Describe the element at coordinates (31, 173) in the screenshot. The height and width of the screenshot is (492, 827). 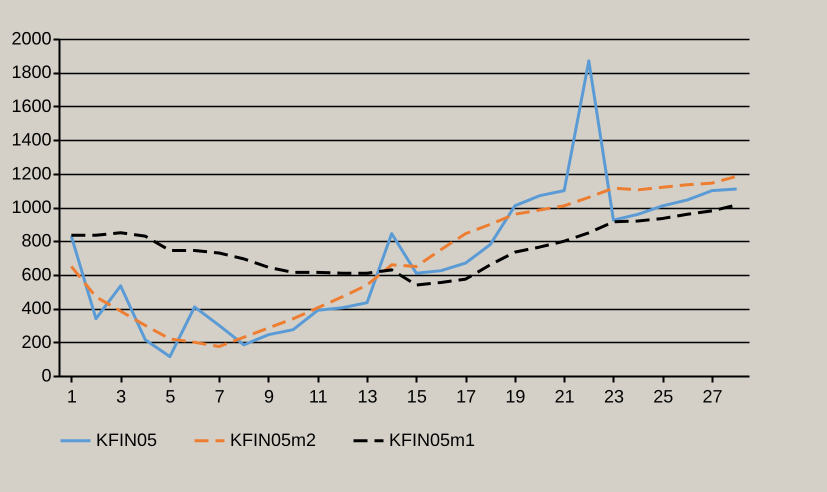
I see `y-tick-label: 1200` at that location.